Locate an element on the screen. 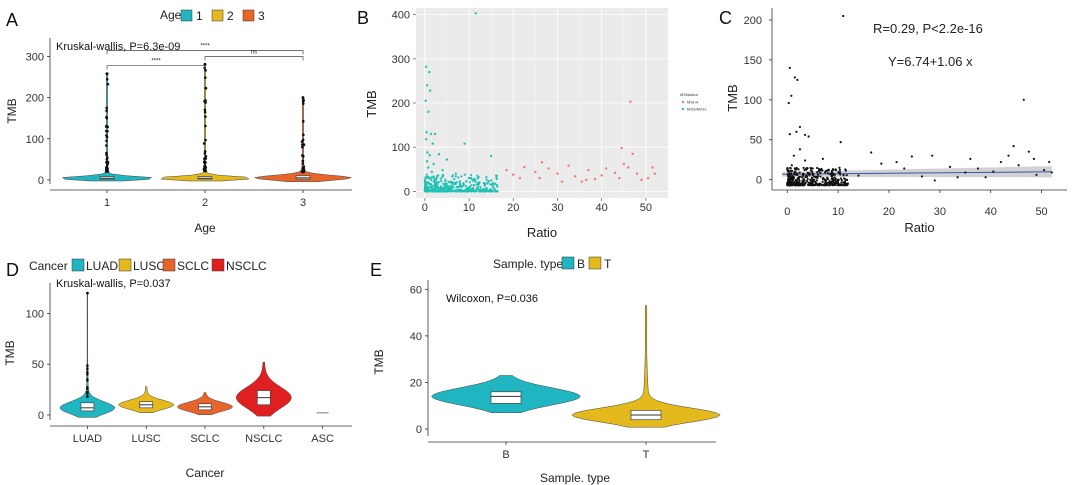  legend-title: Cancer is located at coordinates (48, 266).